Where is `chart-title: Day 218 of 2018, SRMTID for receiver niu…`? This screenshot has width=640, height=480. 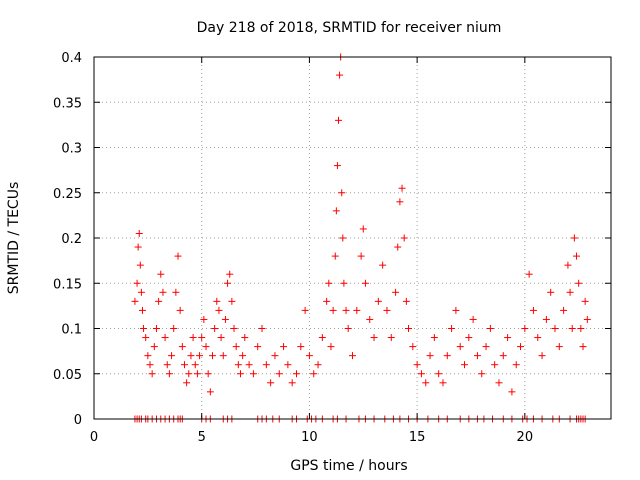
chart-title: Day 218 of 2018, SRMTID for receiver niu… is located at coordinates (349, 28).